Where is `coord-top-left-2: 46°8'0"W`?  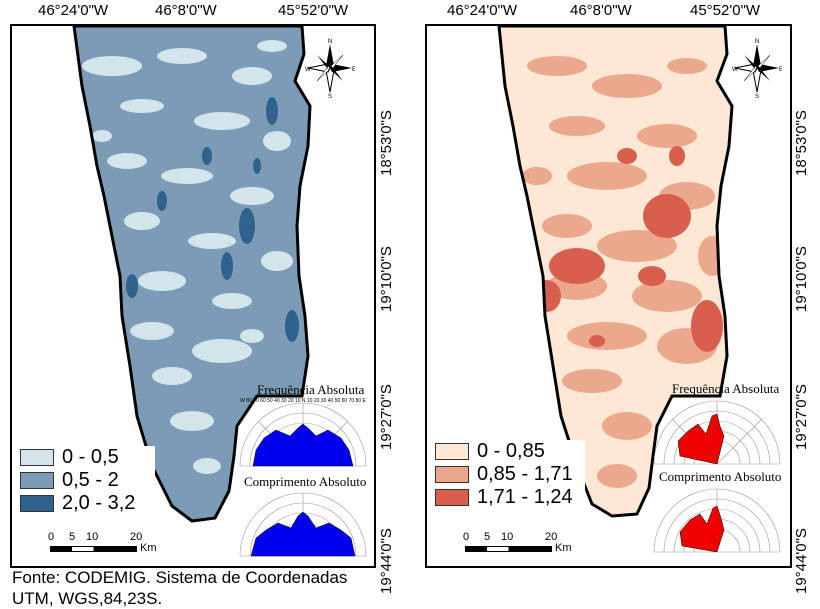
coord-top-left-2: 46°8'0"W is located at coordinates (186, 10).